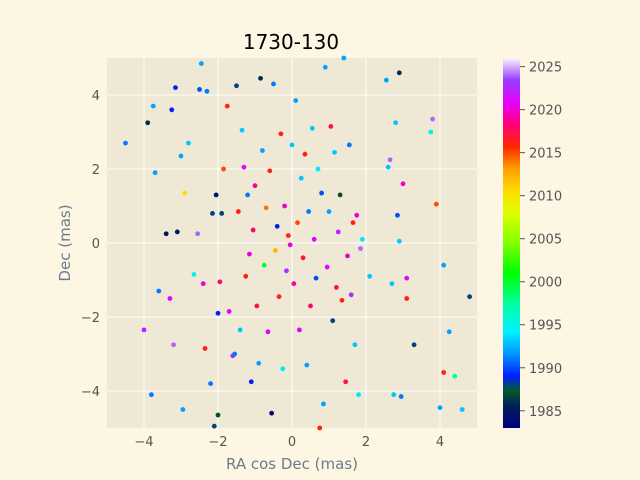  What do you see at coordinates (545, 111) in the screenshot?
I see `colorbar-tick-label: 2020` at bounding box center [545, 111].